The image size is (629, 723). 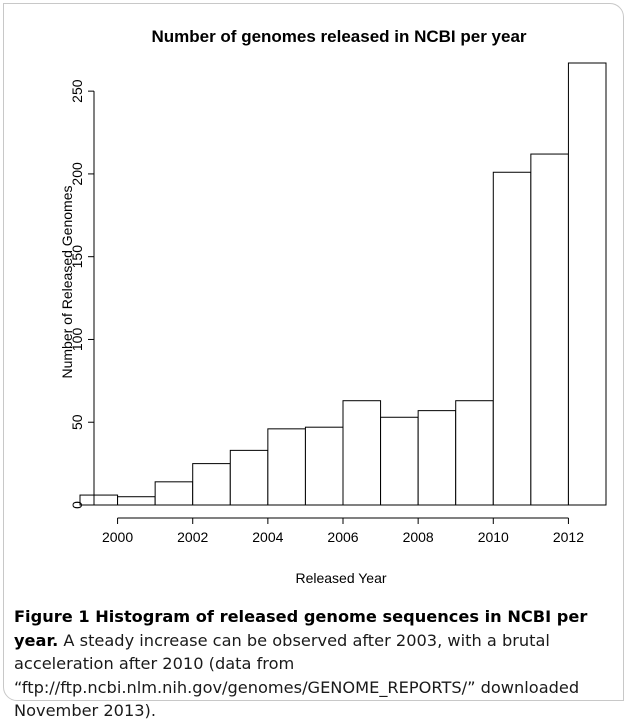 What do you see at coordinates (82, 294) in the screenshot?
I see `y-axis: 0 50 100 150 200 250` at bounding box center [82, 294].